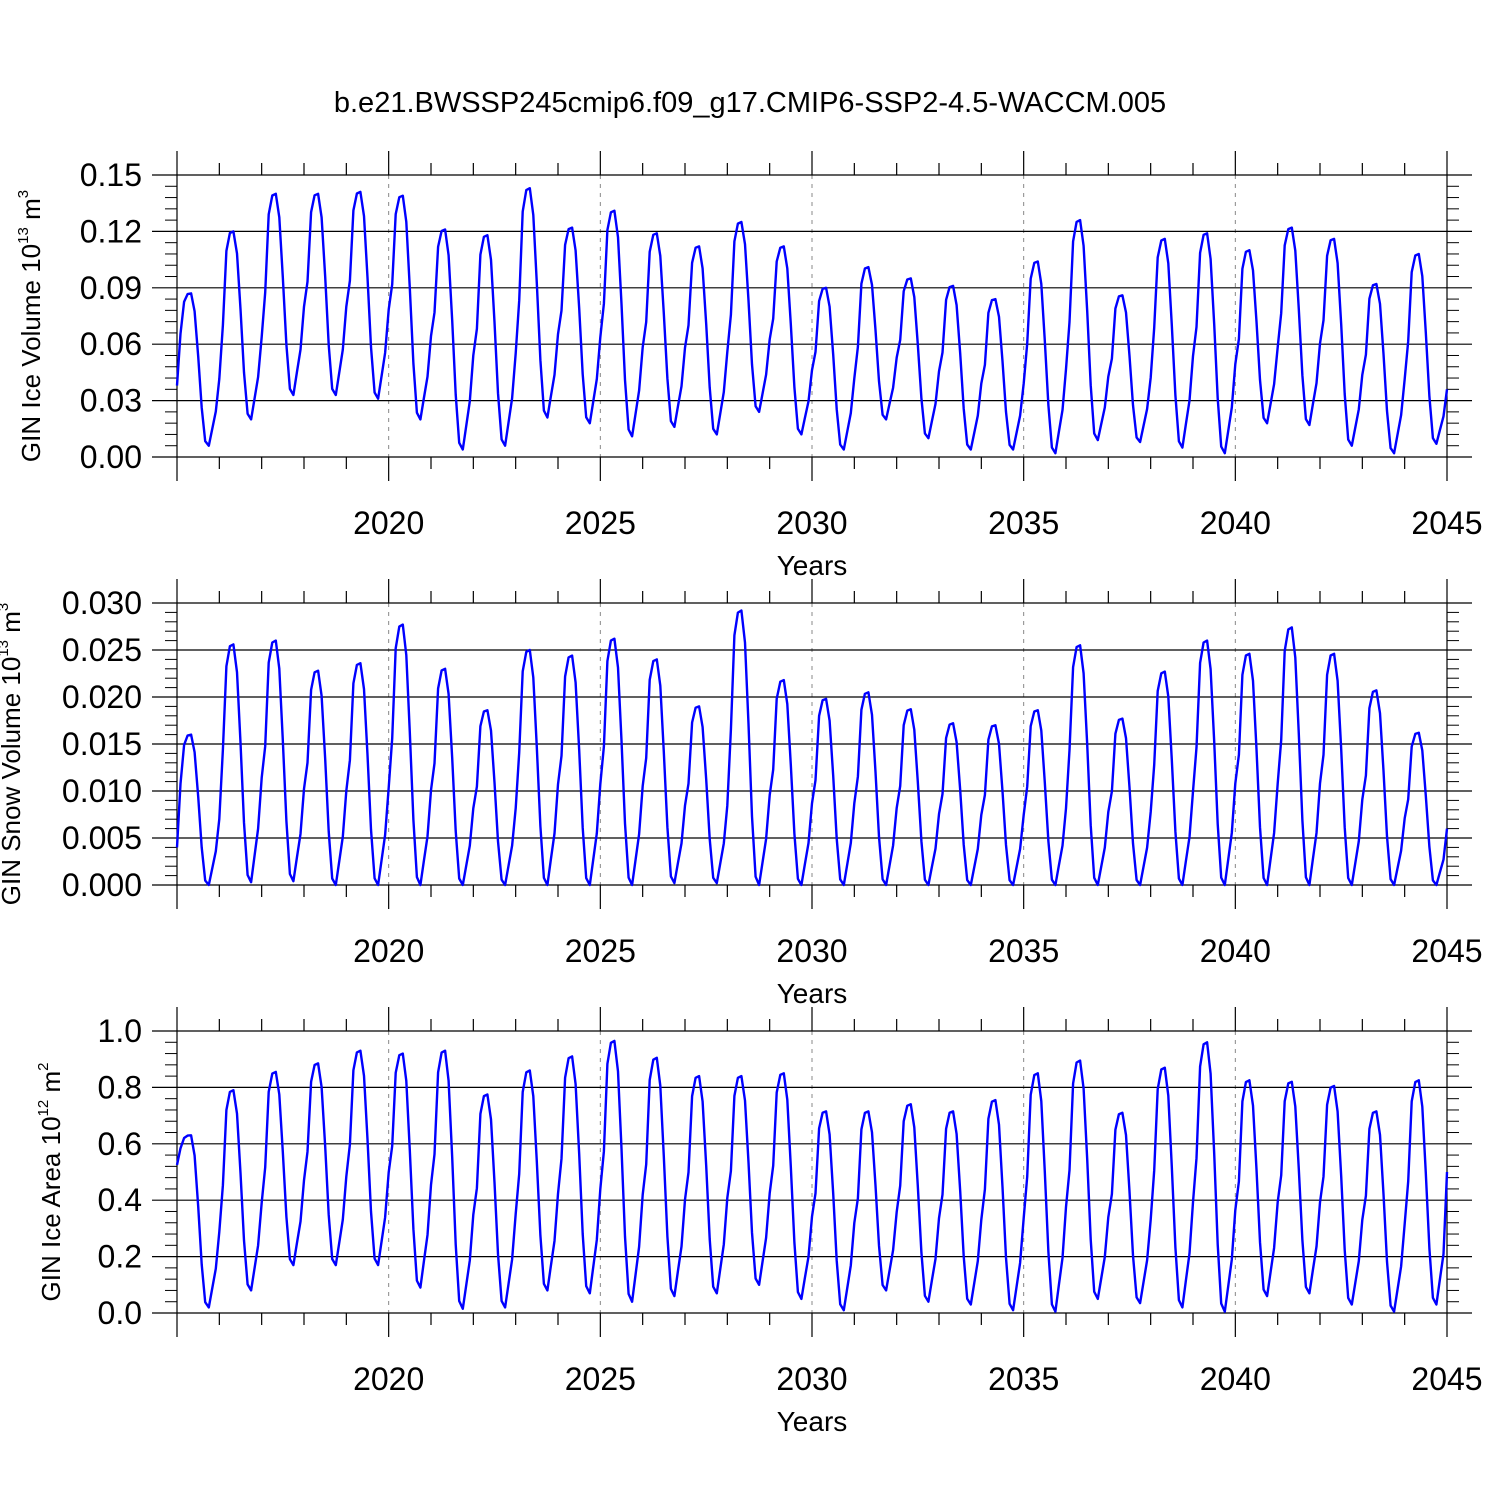  I want to click on y-tick-label: 0.025, so click(102, 650).